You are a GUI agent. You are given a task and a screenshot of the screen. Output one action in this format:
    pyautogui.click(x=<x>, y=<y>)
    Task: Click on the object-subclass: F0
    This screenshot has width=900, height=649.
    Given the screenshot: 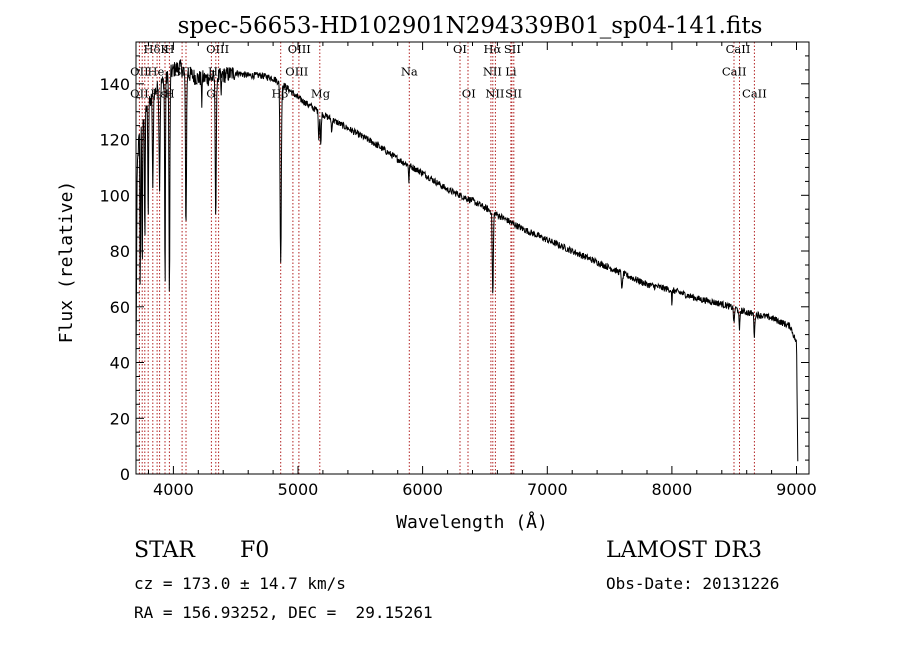 What is the action you would take?
    pyautogui.click(x=255, y=550)
    